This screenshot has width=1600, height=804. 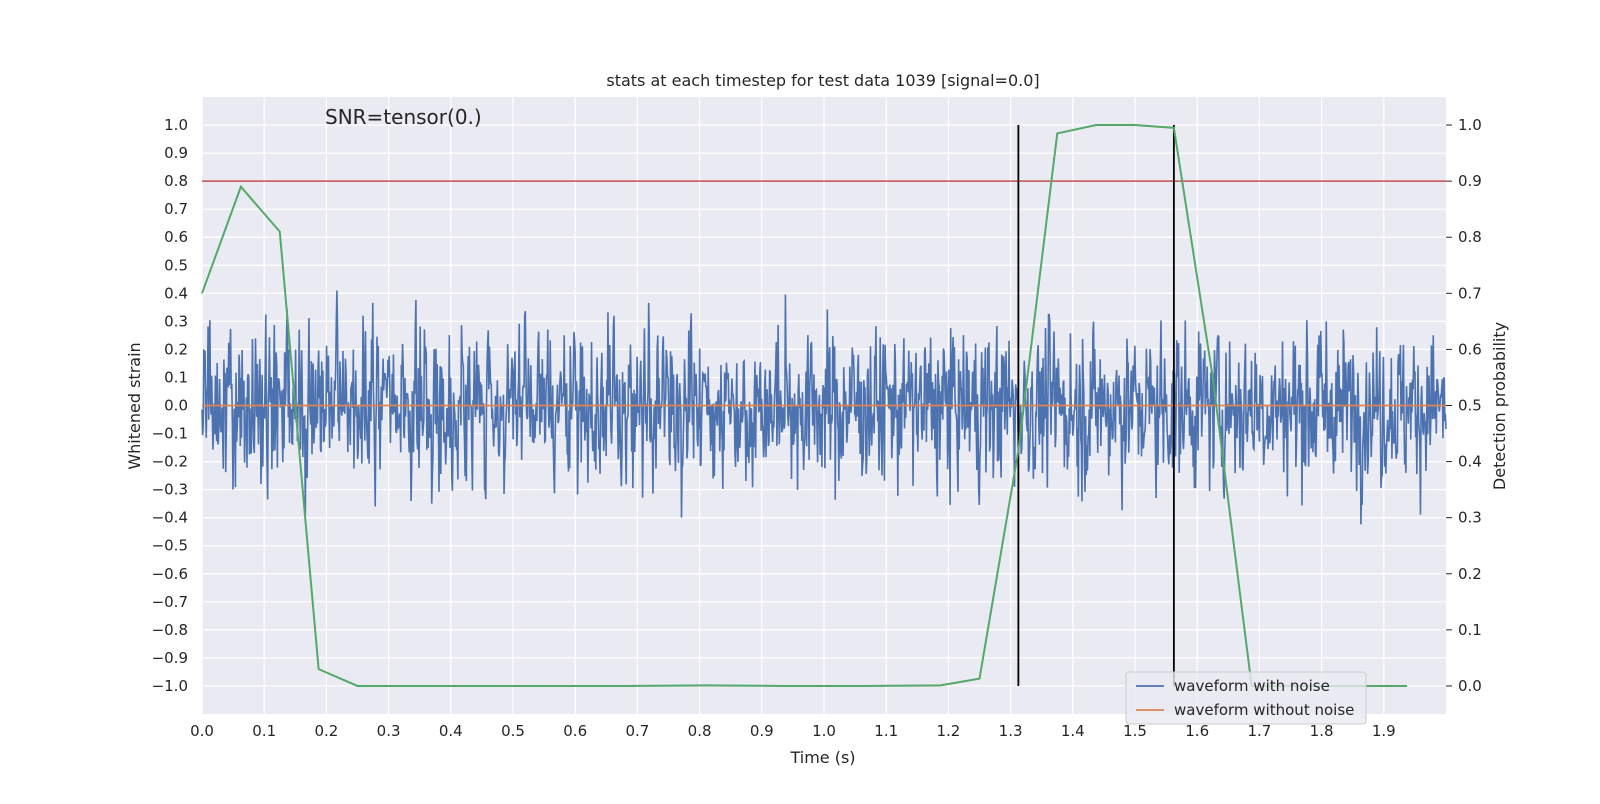 I want to click on x-tick-label: 0.9, so click(x=762, y=731).